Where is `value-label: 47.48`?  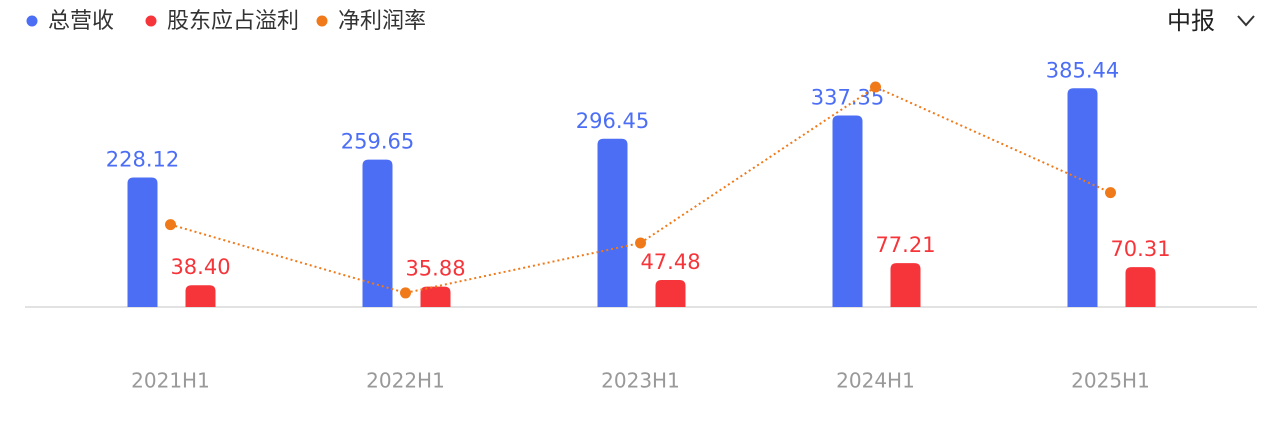
value-label: 47.48 is located at coordinates (670, 262).